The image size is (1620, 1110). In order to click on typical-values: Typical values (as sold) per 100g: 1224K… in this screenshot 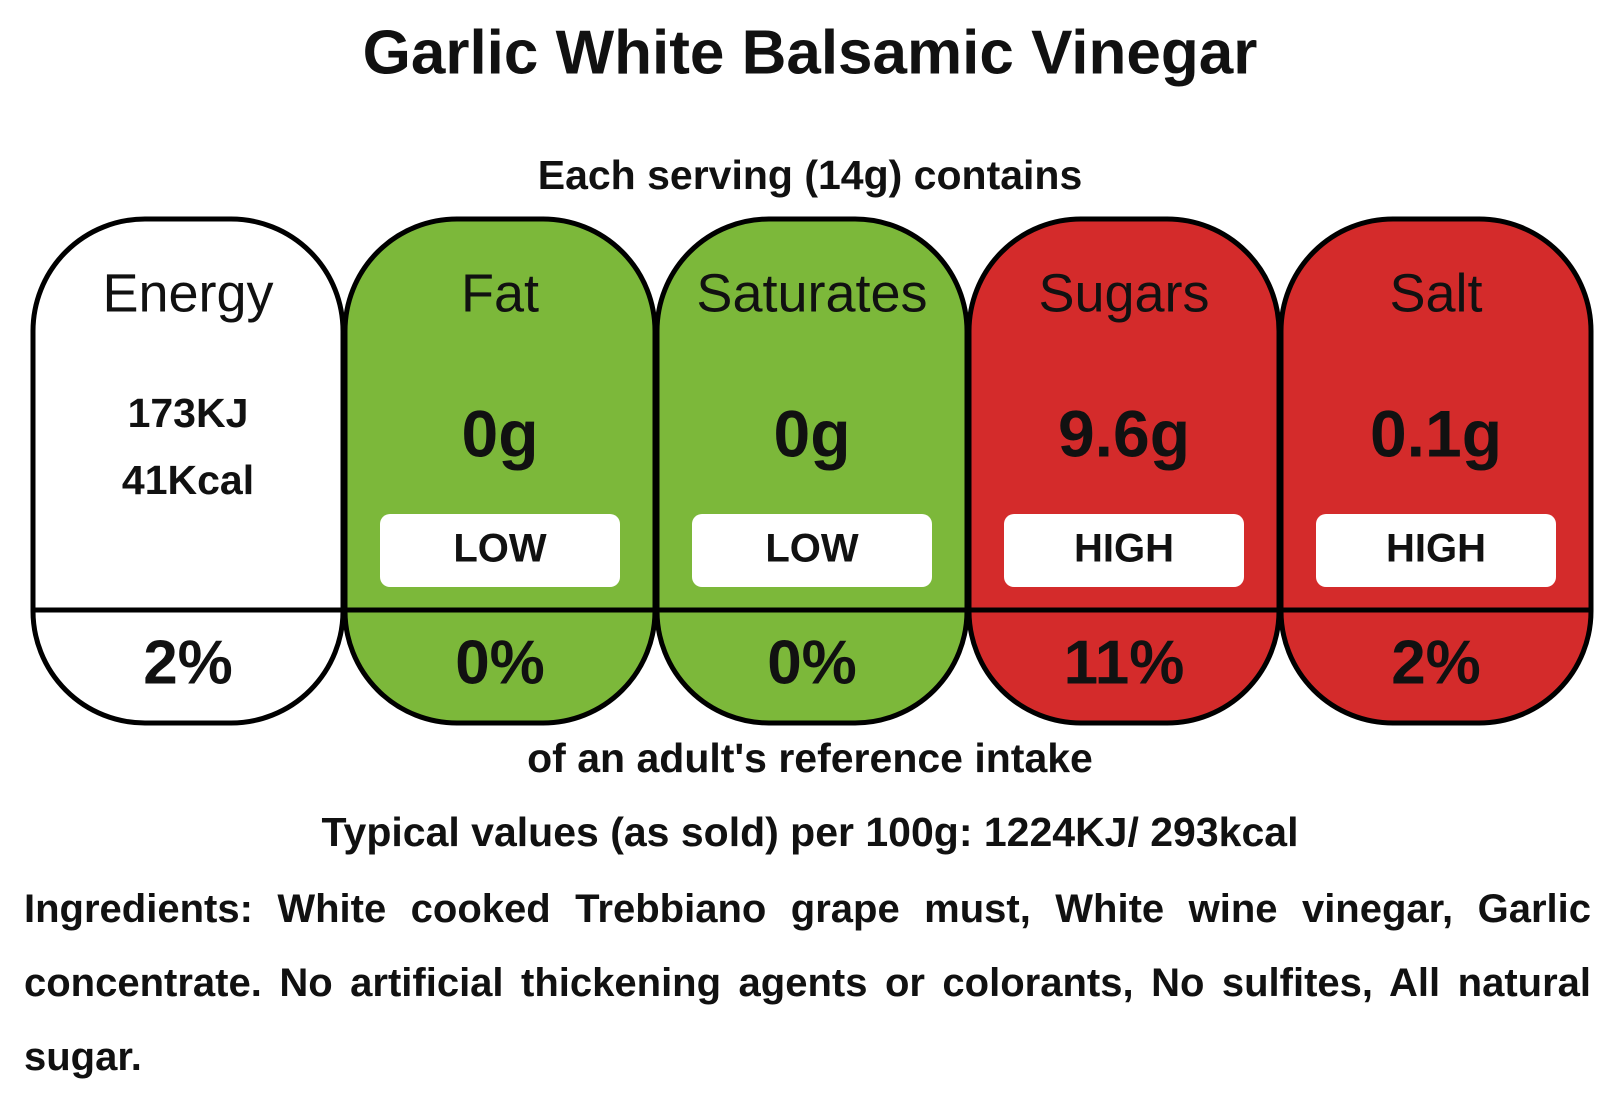, I will do `click(810, 832)`.